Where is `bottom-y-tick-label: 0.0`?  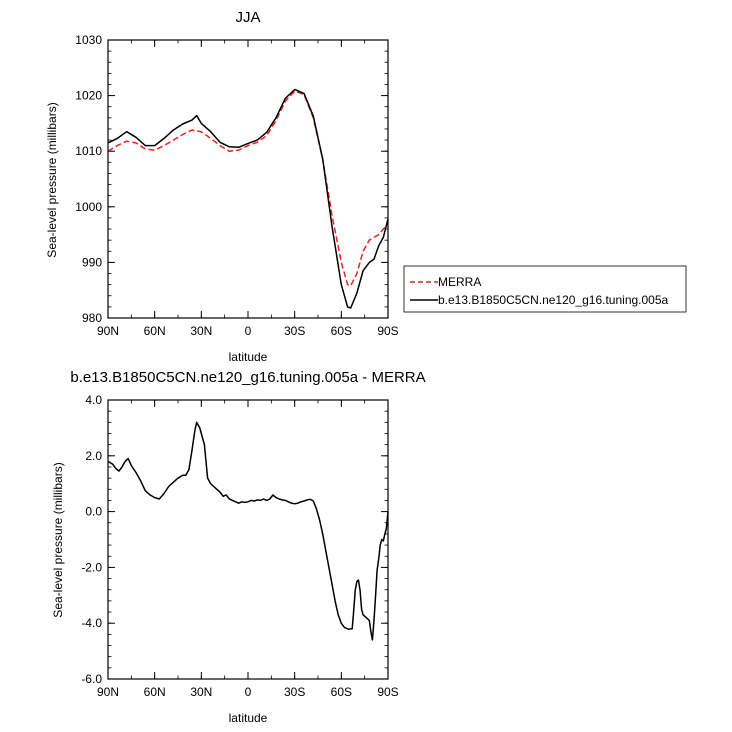 bottom-y-tick-label: 0.0 is located at coordinates (93, 512).